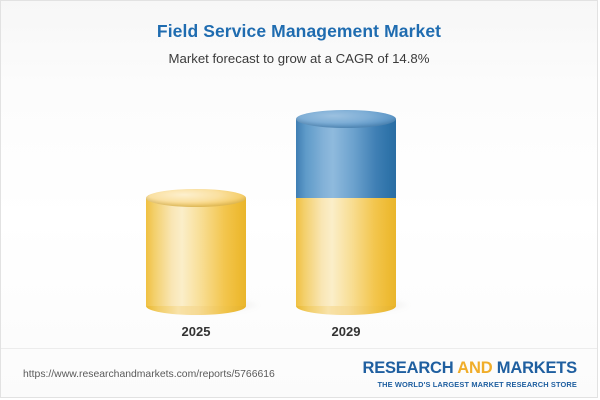 This screenshot has width=600, height=400. I want to click on bar-segment-2025-base, so click(196, 252).